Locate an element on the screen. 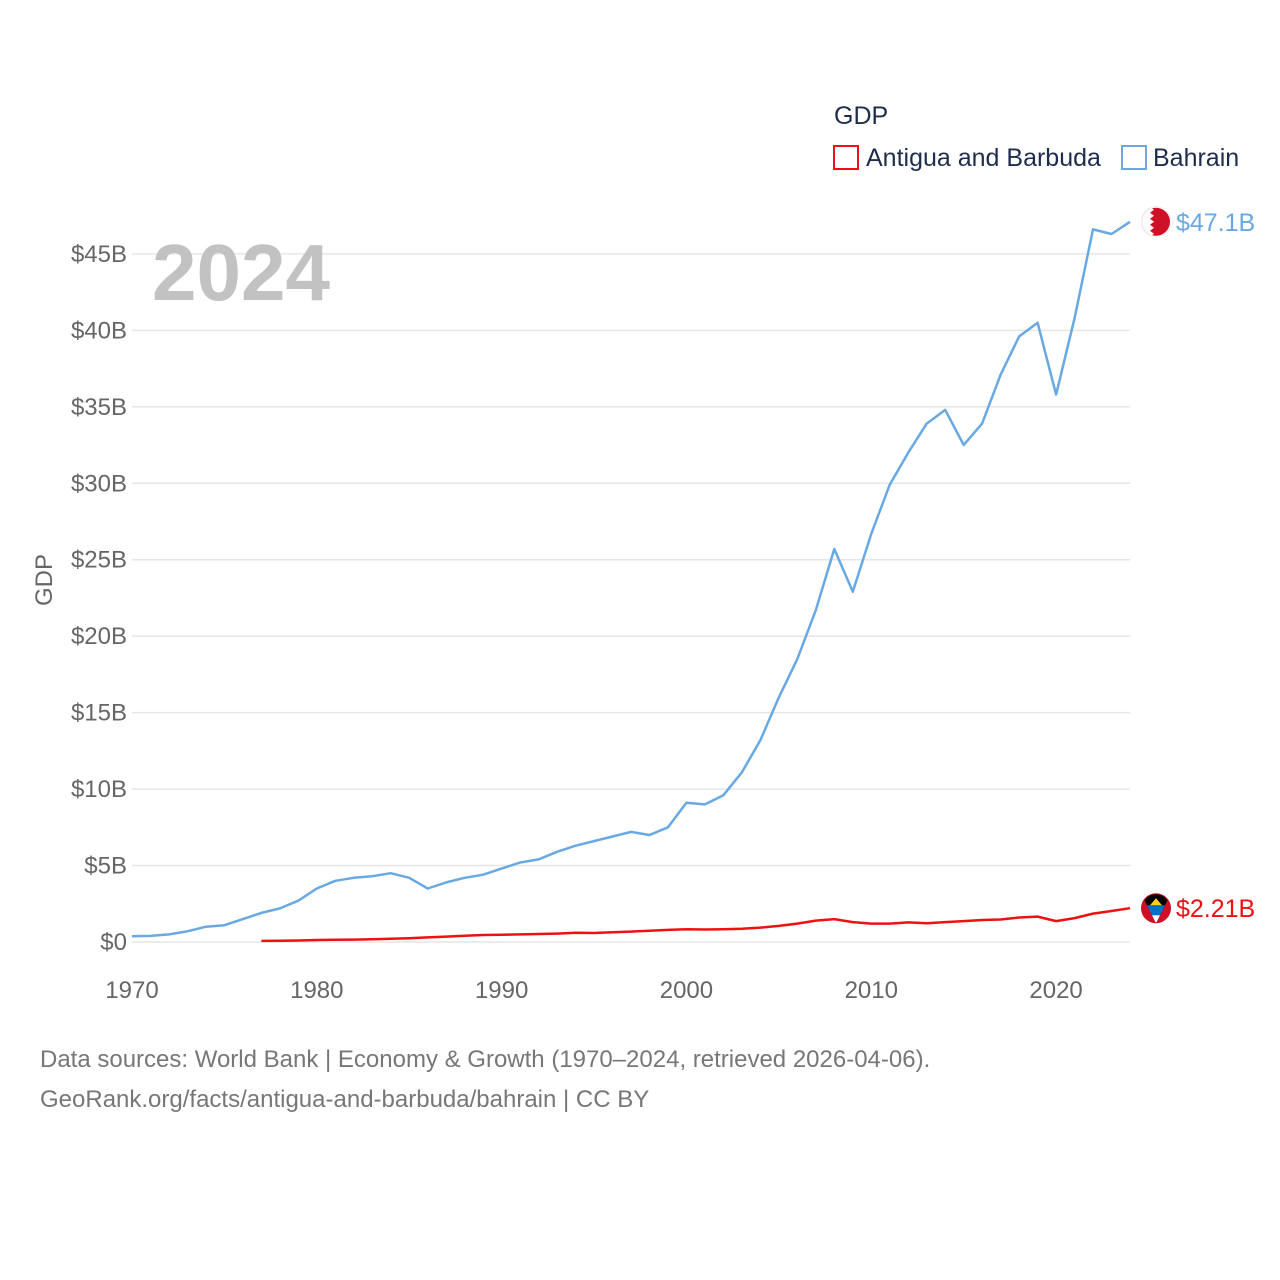  series-line-antigua-and-barbuda is located at coordinates (696, 924).